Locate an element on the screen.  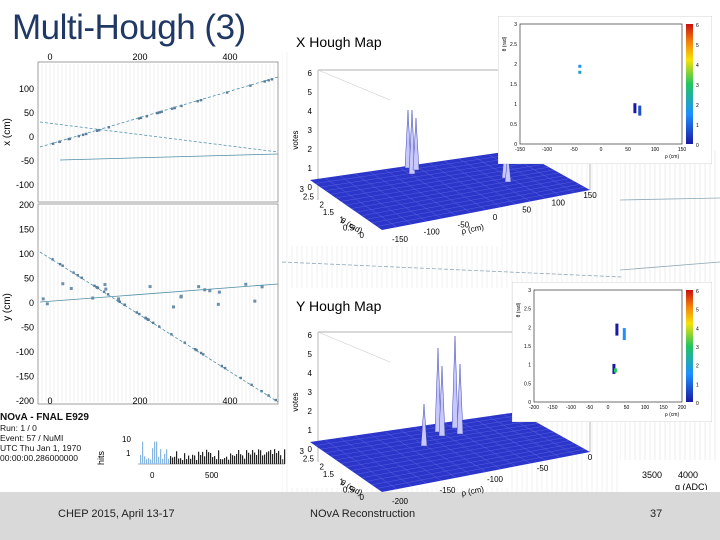
top-view-ytick: -50 is located at coordinates (27, 161).